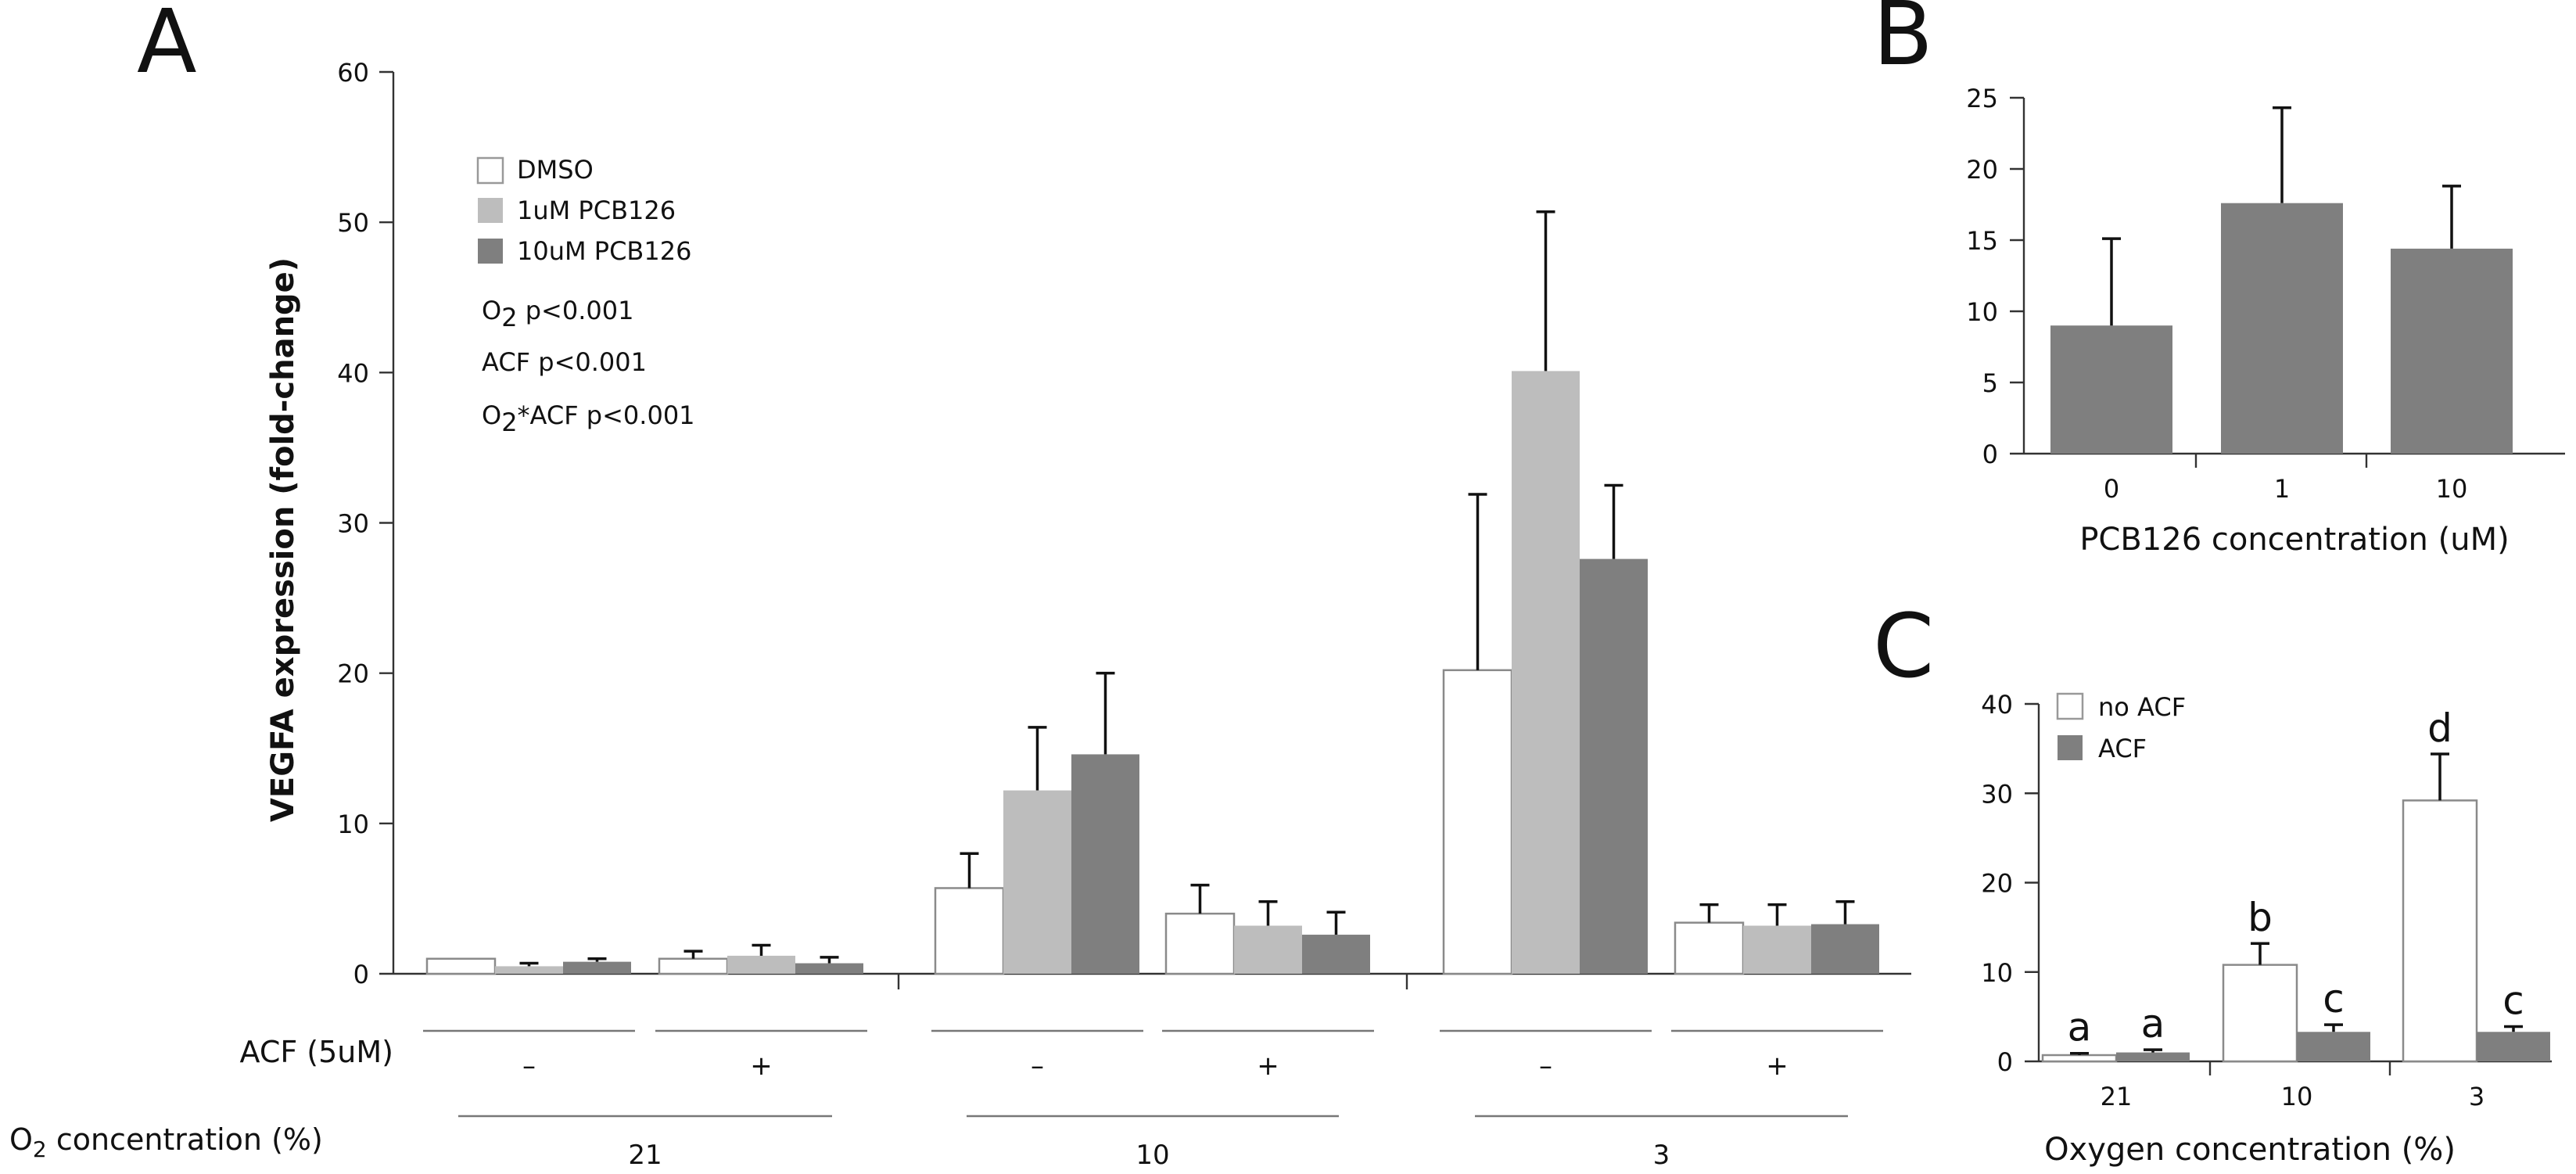  What do you see at coordinates (2070, 706) in the screenshot?
I see `legend-swatch-no-acf` at bounding box center [2070, 706].